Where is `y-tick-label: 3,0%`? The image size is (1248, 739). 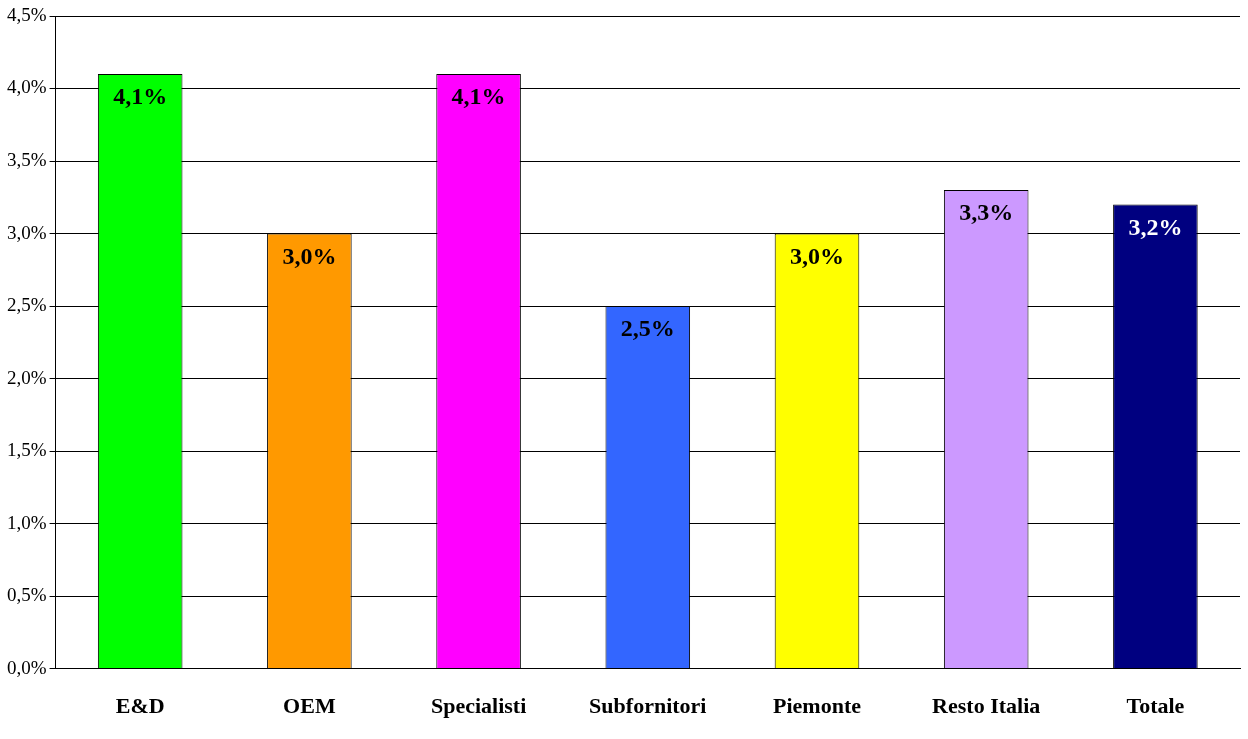
y-tick-label: 3,0% is located at coordinates (27, 232).